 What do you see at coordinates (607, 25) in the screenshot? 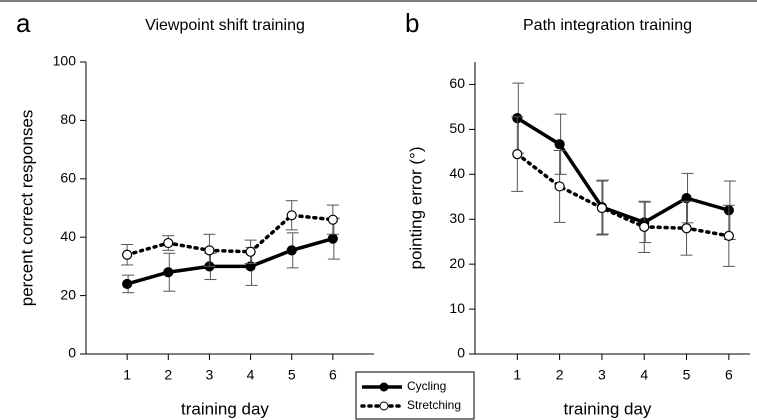
I see `chart-title: Path integration training` at bounding box center [607, 25].